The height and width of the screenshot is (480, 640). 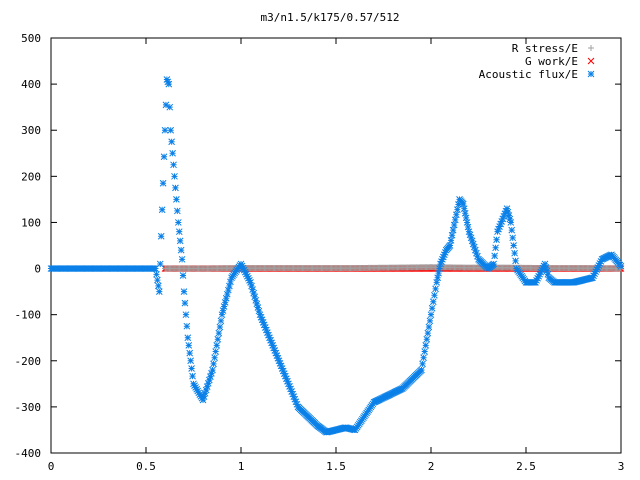 What do you see at coordinates (31, 38) in the screenshot?
I see `y-tick-label: 500` at bounding box center [31, 38].